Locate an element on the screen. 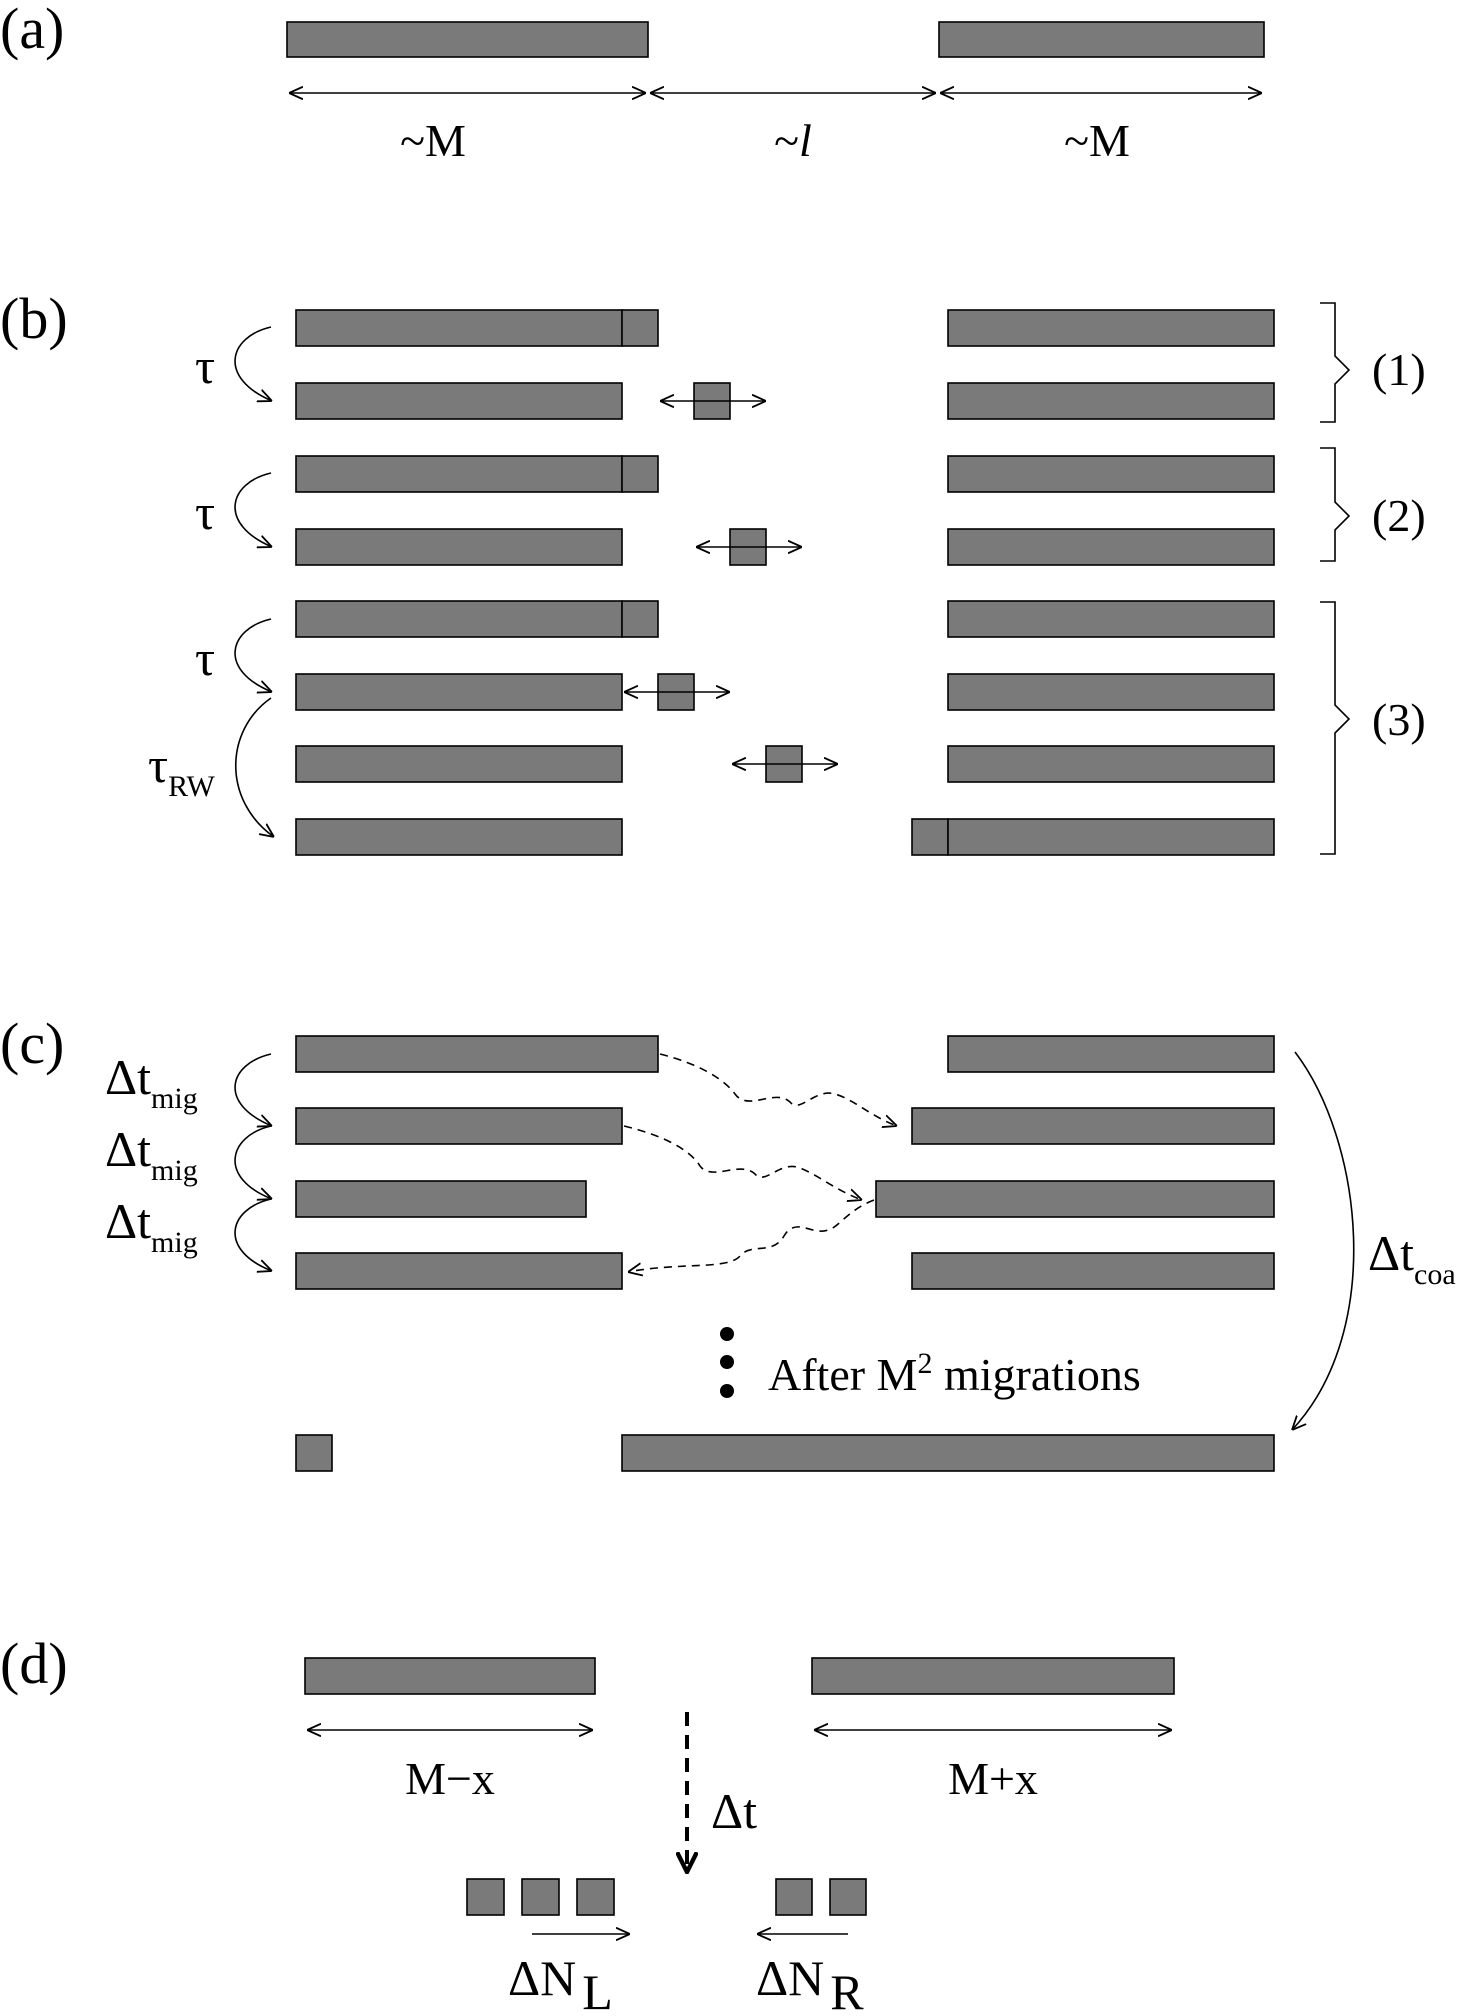 Image resolution: width=1480 pixels, height=2016 pixels. random-walk-time-arrow is located at coordinates (254, 767).